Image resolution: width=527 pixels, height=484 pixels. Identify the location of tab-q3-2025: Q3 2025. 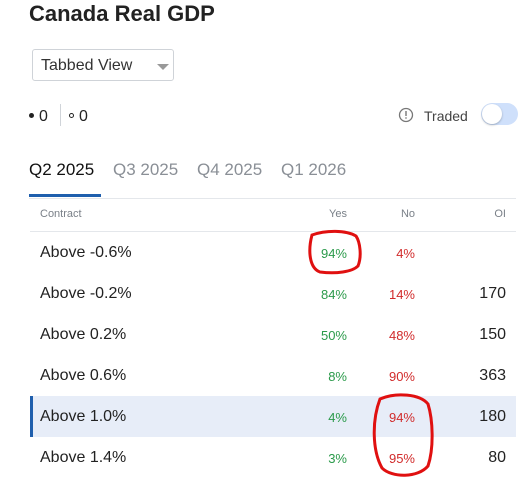
(146, 169).